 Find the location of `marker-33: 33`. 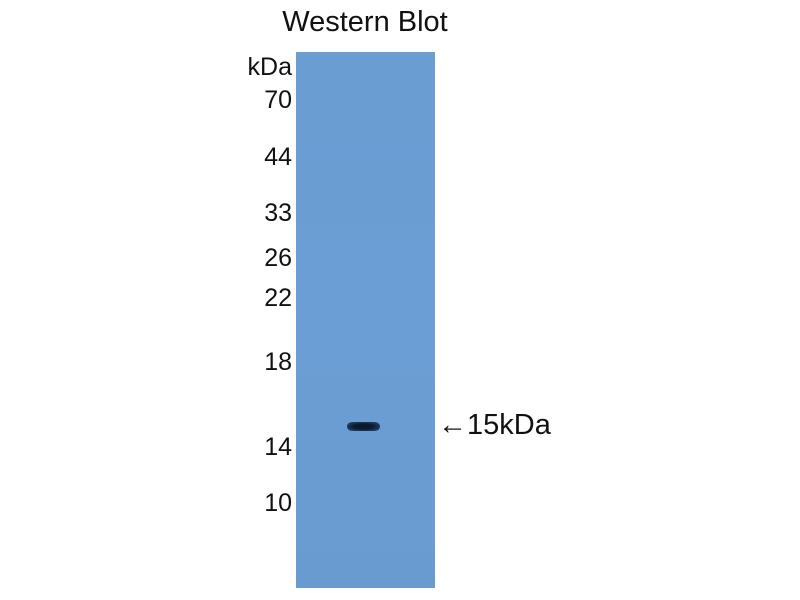

marker-33: 33 is located at coordinates (278, 213).